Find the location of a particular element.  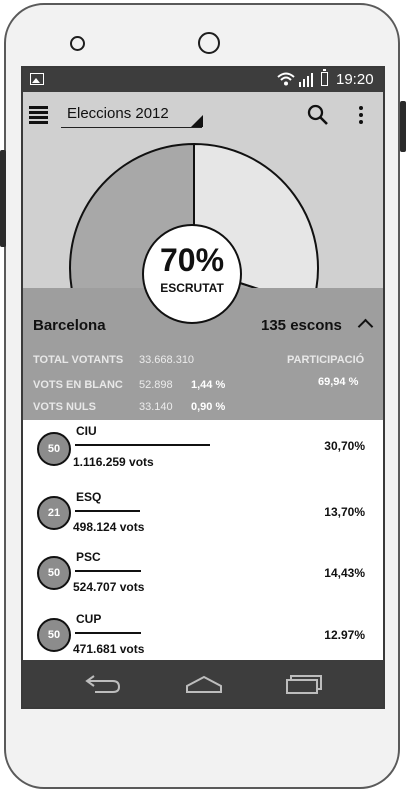

election-dropdown: Eleccions 2012 is located at coordinates (132, 116).